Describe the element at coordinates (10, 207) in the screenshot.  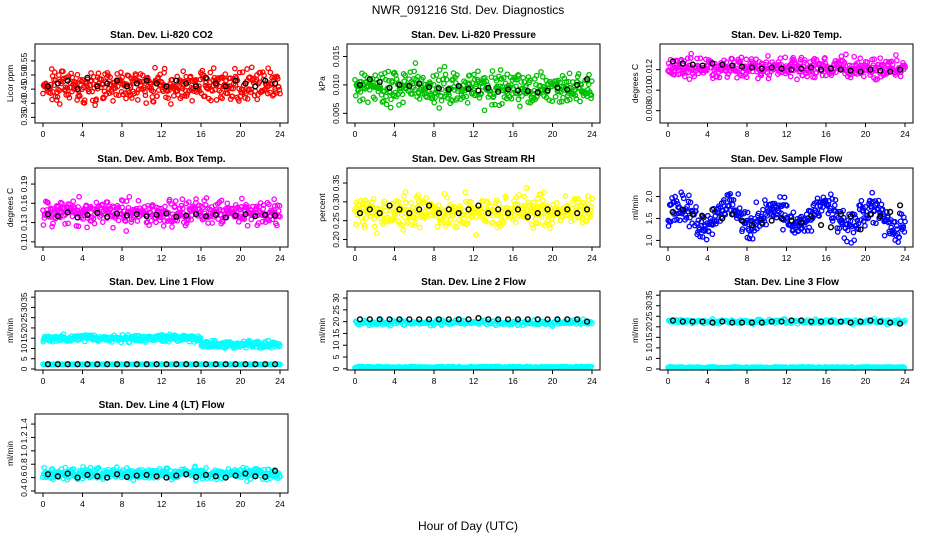
I see `panel-y-label: degrees C` at that location.